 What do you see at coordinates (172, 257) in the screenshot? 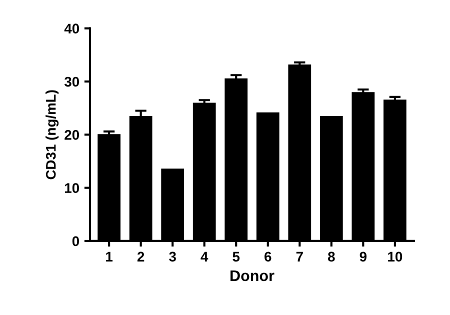
I see `x-tick-label: 3` at bounding box center [172, 257].